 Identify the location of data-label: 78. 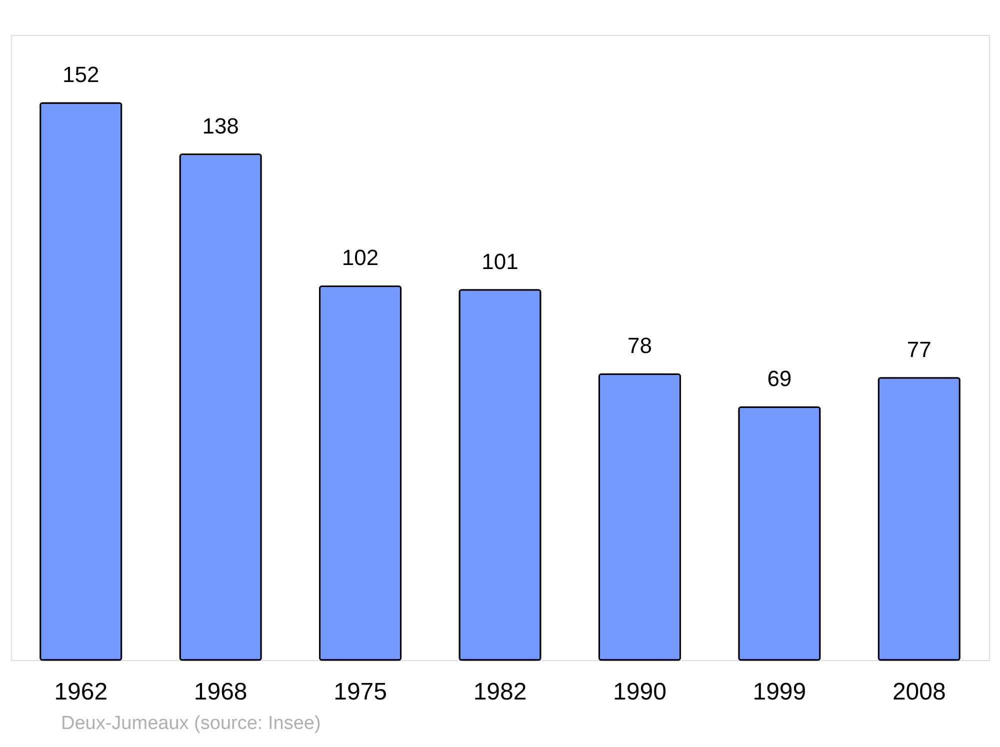
(639, 345).